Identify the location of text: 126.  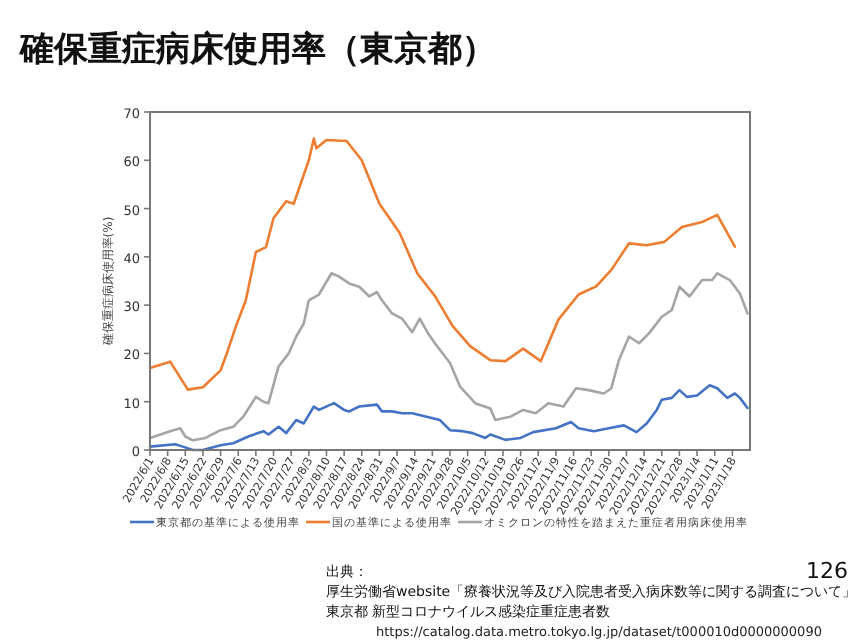
(827, 571).